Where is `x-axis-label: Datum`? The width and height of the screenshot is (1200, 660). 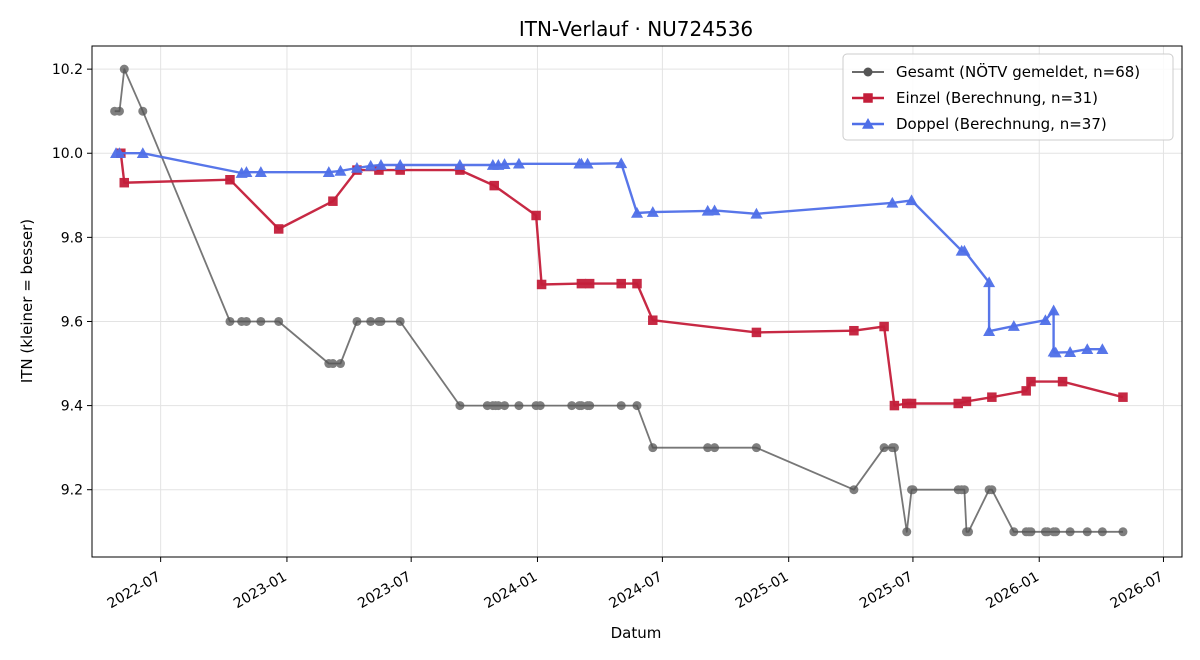 x-axis-label: Datum is located at coordinates (636, 633).